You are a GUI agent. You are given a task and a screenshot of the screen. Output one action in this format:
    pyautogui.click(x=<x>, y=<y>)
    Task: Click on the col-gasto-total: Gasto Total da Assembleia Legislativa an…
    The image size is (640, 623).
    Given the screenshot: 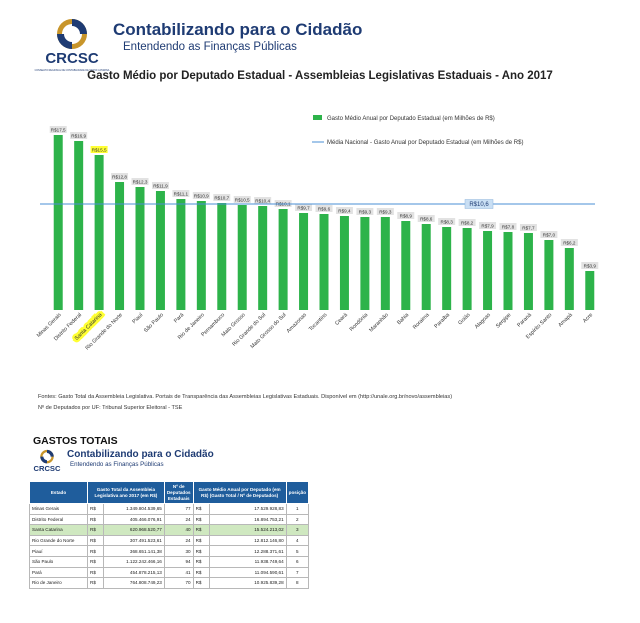 What is the action you would take?
    pyautogui.click(x=126, y=492)
    